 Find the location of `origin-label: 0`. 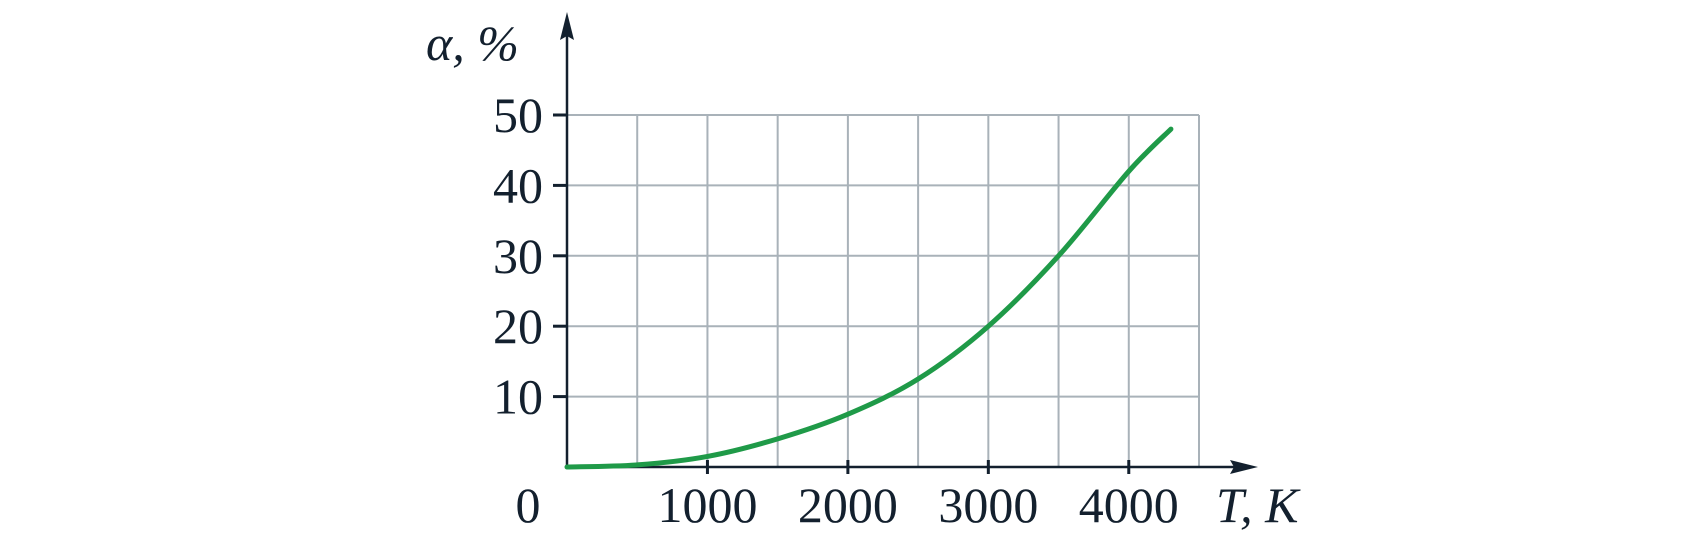

origin-label: 0 is located at coordinates (528, 505).